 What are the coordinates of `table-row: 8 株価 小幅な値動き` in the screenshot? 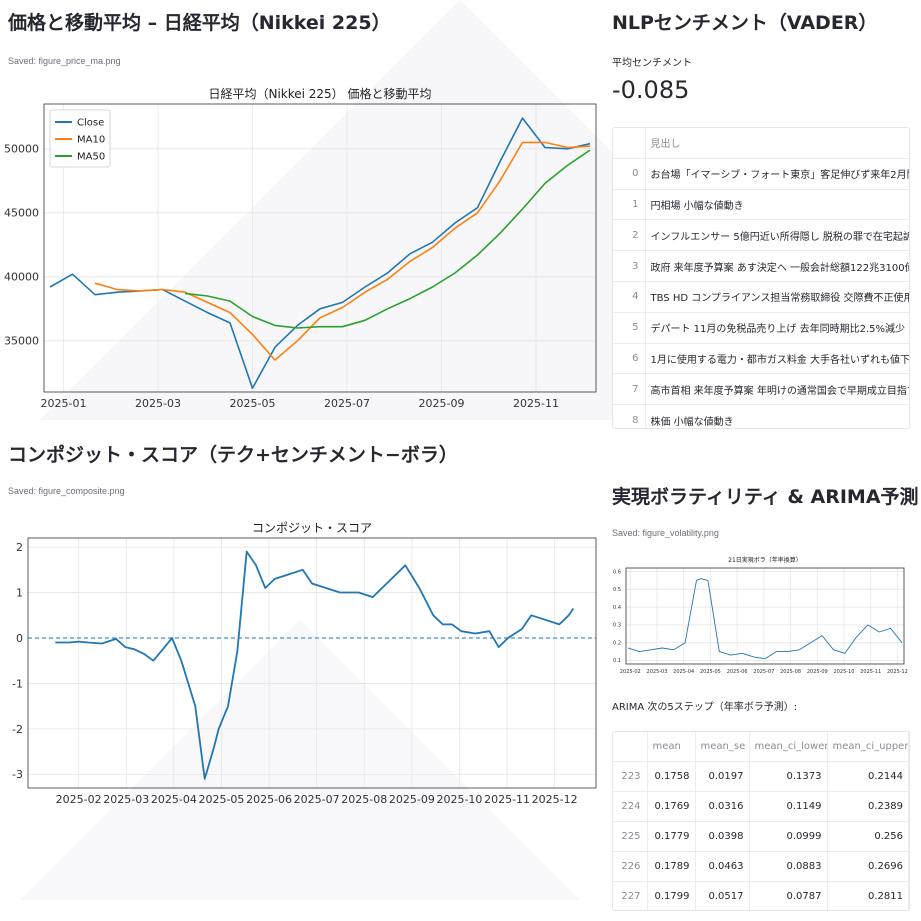 It's located at (761, 416).